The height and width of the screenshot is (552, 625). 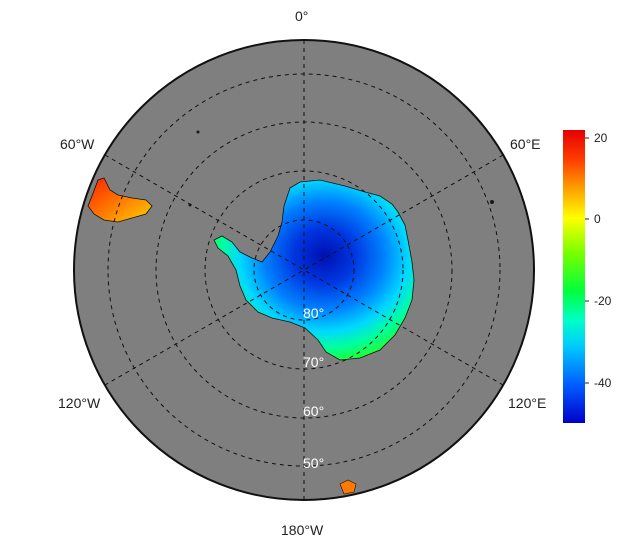 What do you see at coordinates (492, 202) in the screenshot?
I see `island-kerguelen` at bounding box center [492, 202].